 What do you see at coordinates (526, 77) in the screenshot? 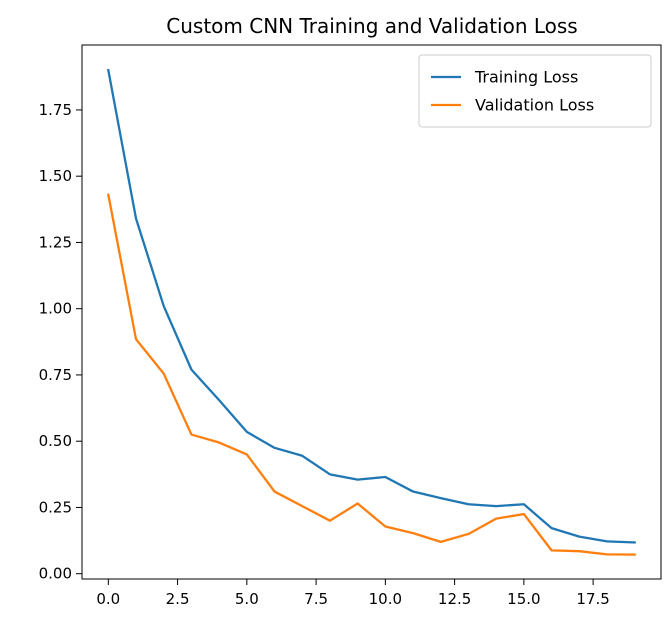
I see `legend-label-training-loss: Training Loss` at bounding box center [526, 77].